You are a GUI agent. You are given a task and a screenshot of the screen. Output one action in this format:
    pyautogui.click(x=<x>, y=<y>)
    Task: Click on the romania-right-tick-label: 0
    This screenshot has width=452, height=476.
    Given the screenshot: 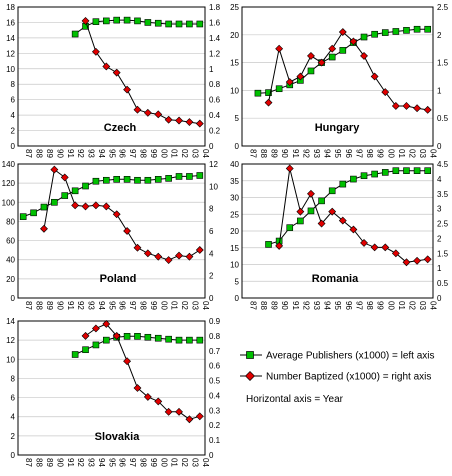 What is the action you would take?
    pyautogui.click(x=439, y=298)
    